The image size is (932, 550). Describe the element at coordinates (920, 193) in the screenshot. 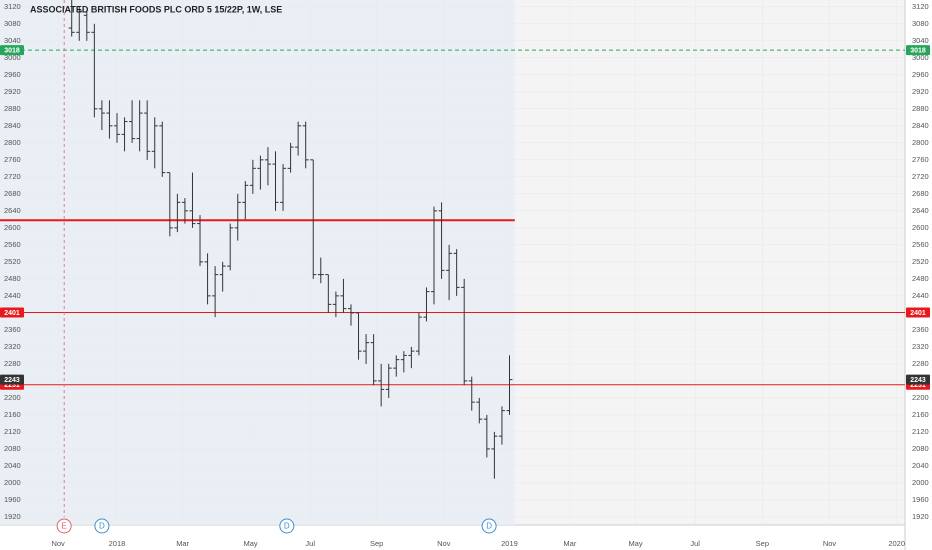

I see `y-tick-label: 2680` at that location.